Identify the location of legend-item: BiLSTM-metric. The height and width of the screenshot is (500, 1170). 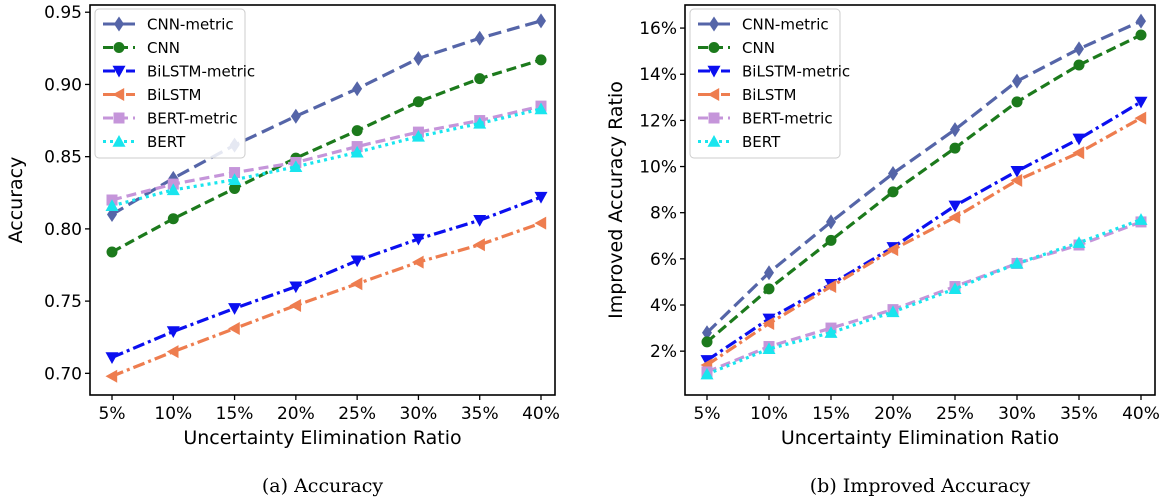
(774, 72).